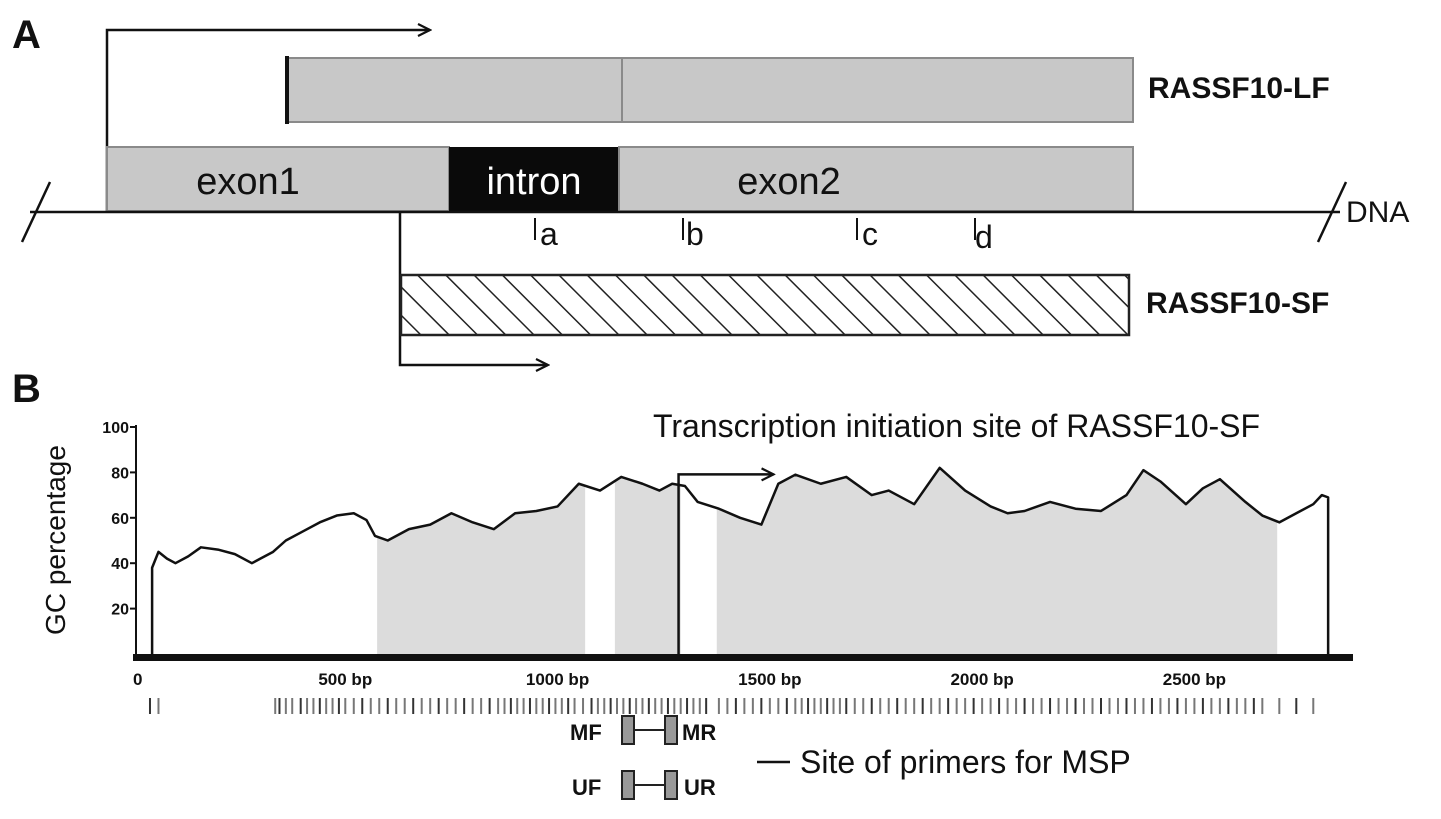  Describe the element at coordinates (120, 519) in the screenshot. I see `y-tick-label-60: 60` at that location.